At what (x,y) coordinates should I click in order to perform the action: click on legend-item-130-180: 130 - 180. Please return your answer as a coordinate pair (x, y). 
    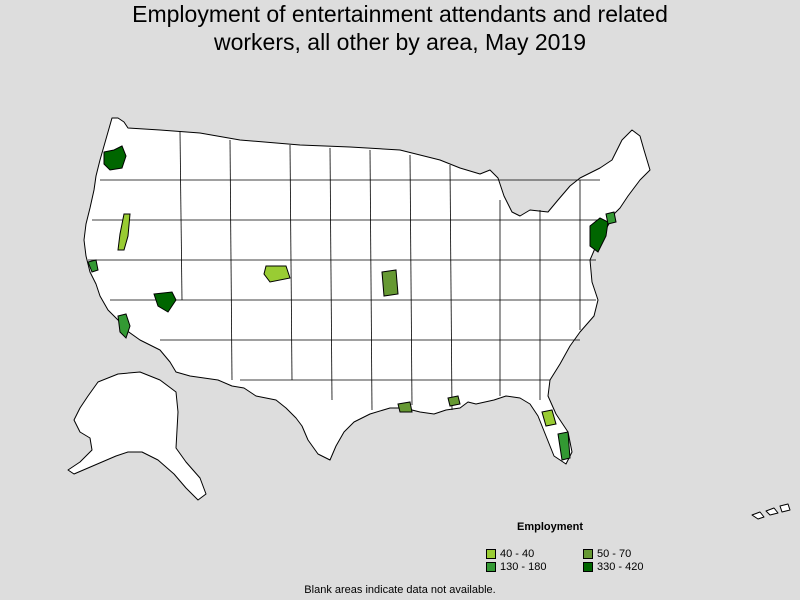
    Looking at the image, I should click on (516, 567).